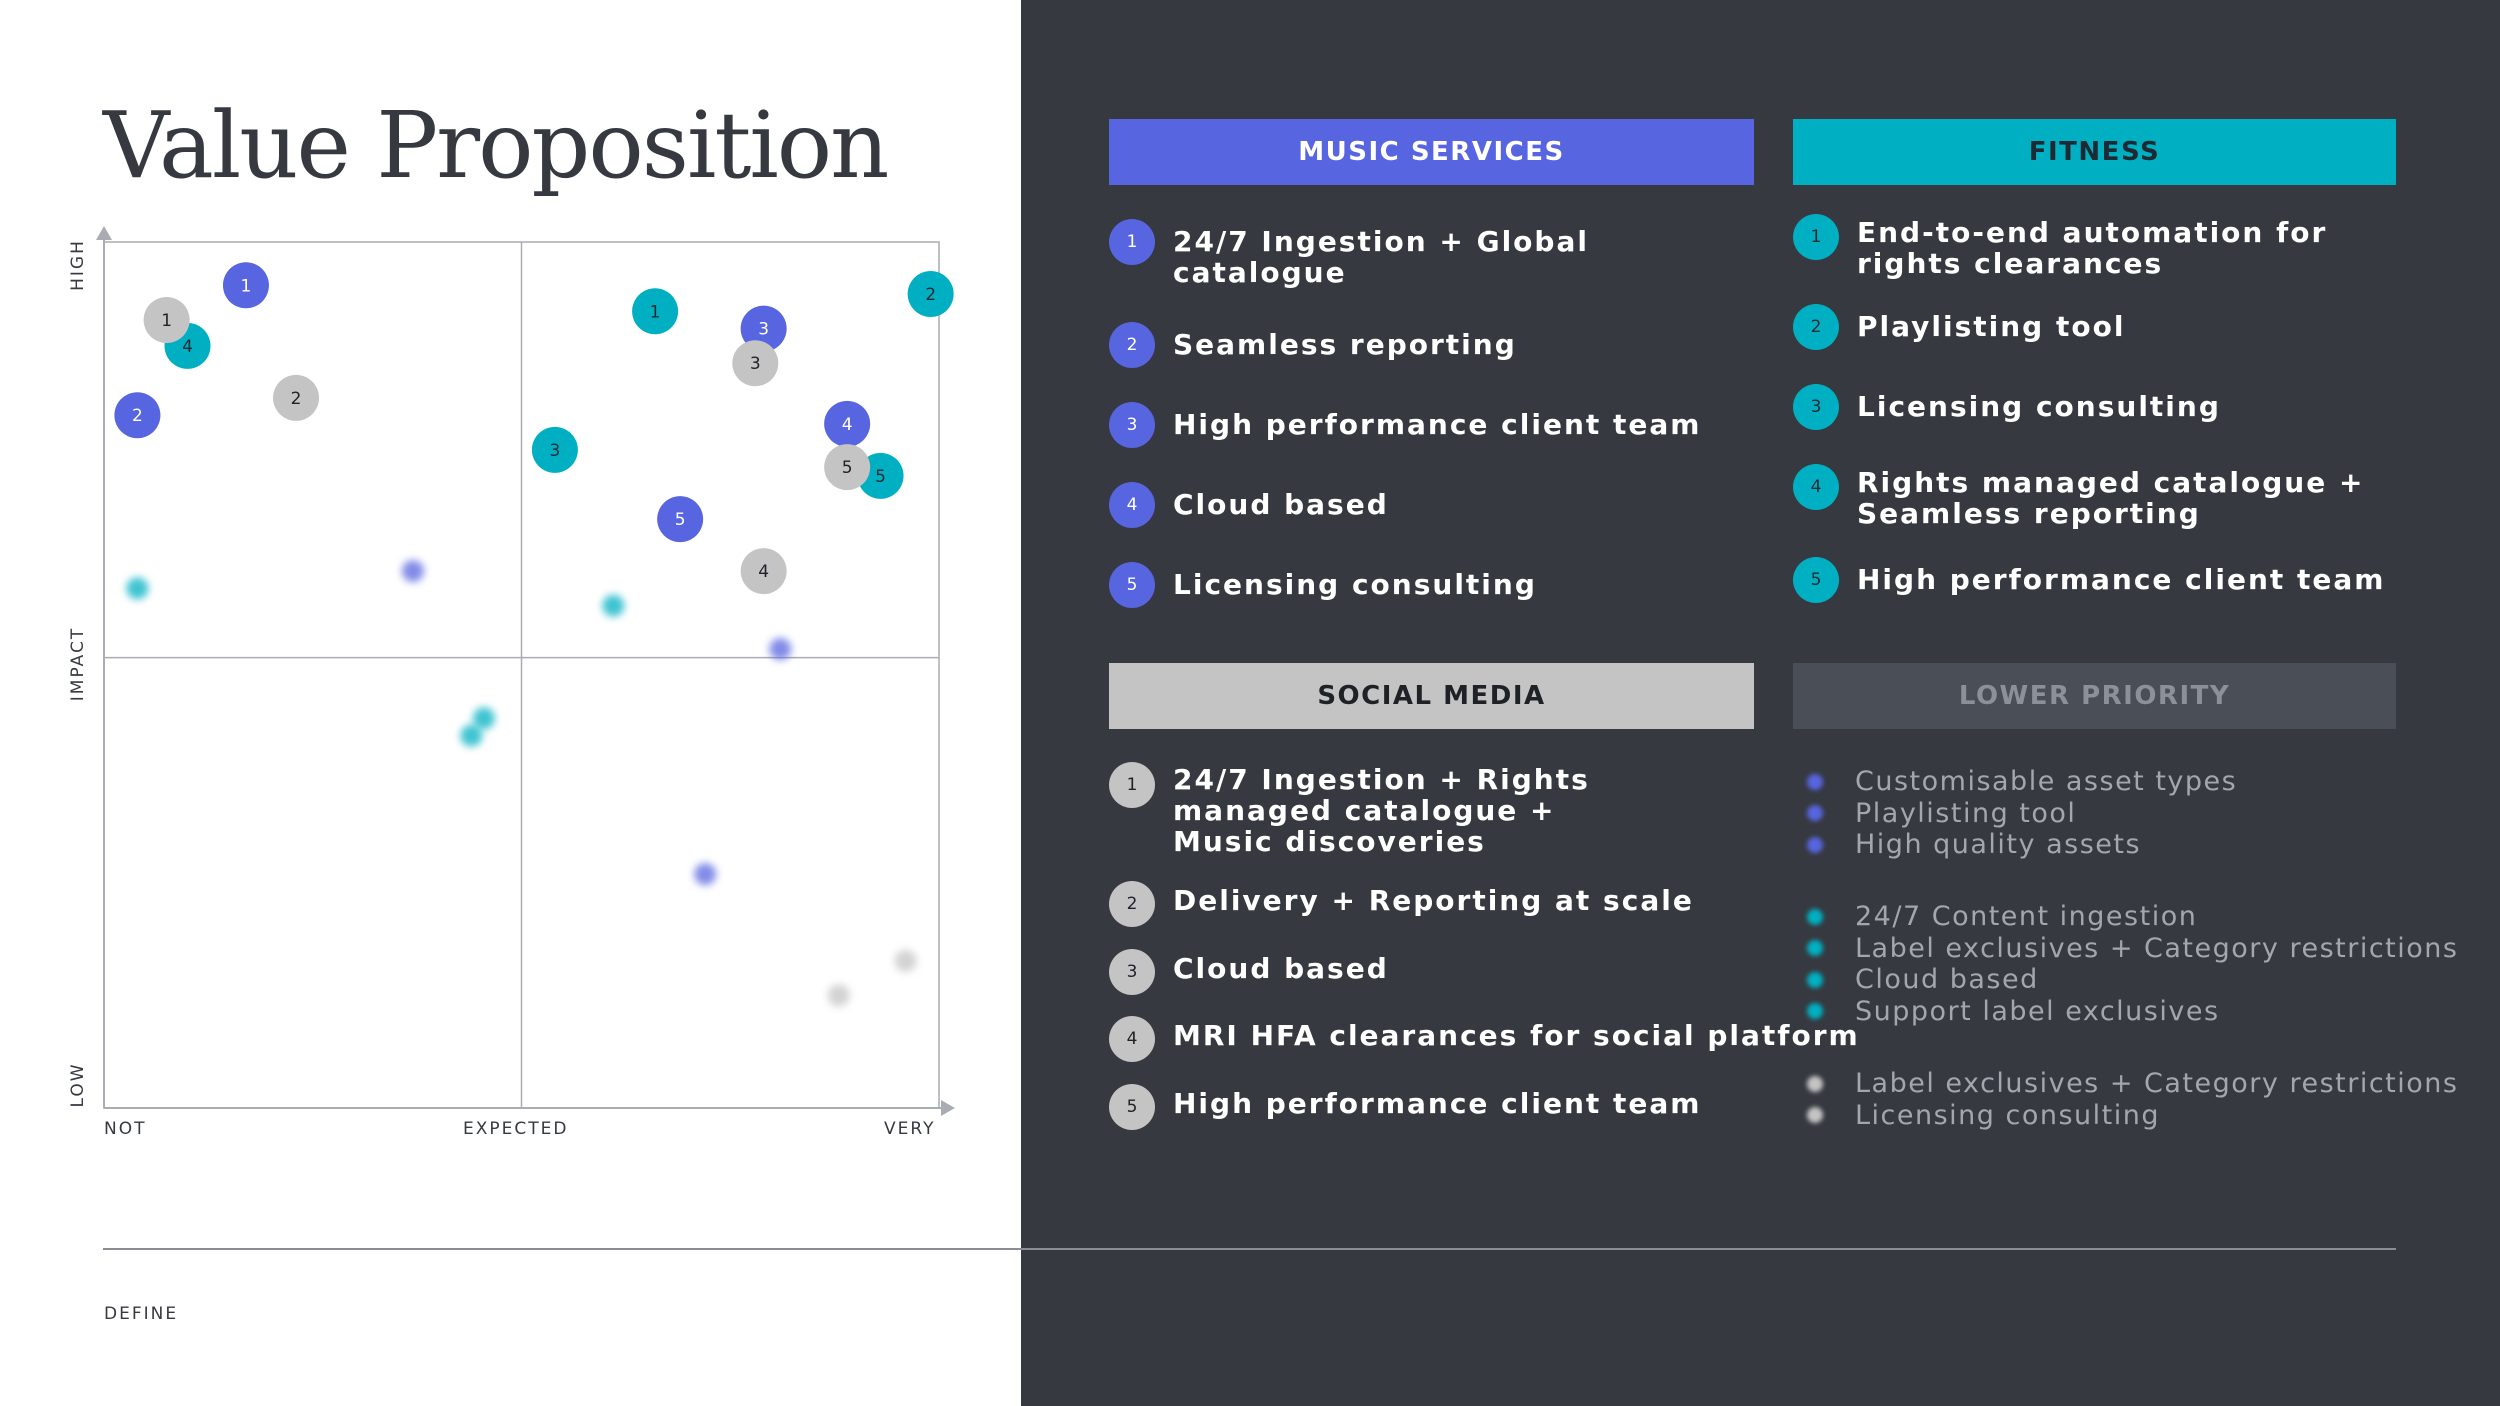 This screenshot has width=2500, height=1406. What do you see at coordinates (910, 1129) in the screenshot?
I see `x-tick-very: VERY` at bounding box center [910, 1129].